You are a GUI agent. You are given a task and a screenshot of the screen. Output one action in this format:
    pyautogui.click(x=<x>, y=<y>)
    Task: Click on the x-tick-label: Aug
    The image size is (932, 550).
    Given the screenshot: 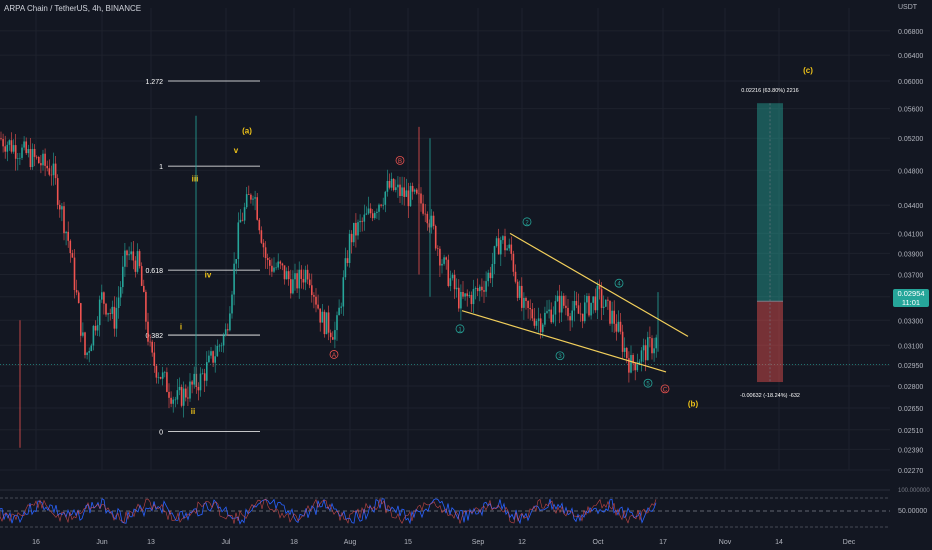 What is the action you would take?
    pyautogui.click(x=350, y=542)
    